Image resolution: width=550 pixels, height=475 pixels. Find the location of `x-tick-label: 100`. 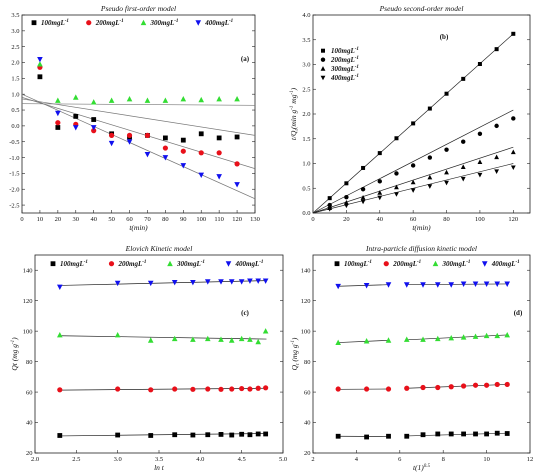

x-tick-label: 100 is located at coordinates (201, 219).